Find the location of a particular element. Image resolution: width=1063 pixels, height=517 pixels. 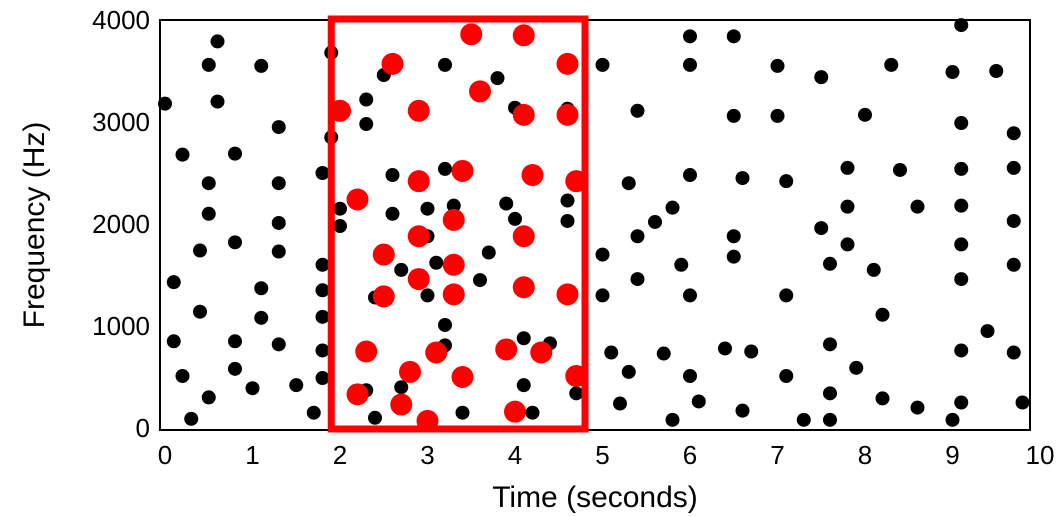

x-tick-label: 7 is located at coordinates (777, 455).